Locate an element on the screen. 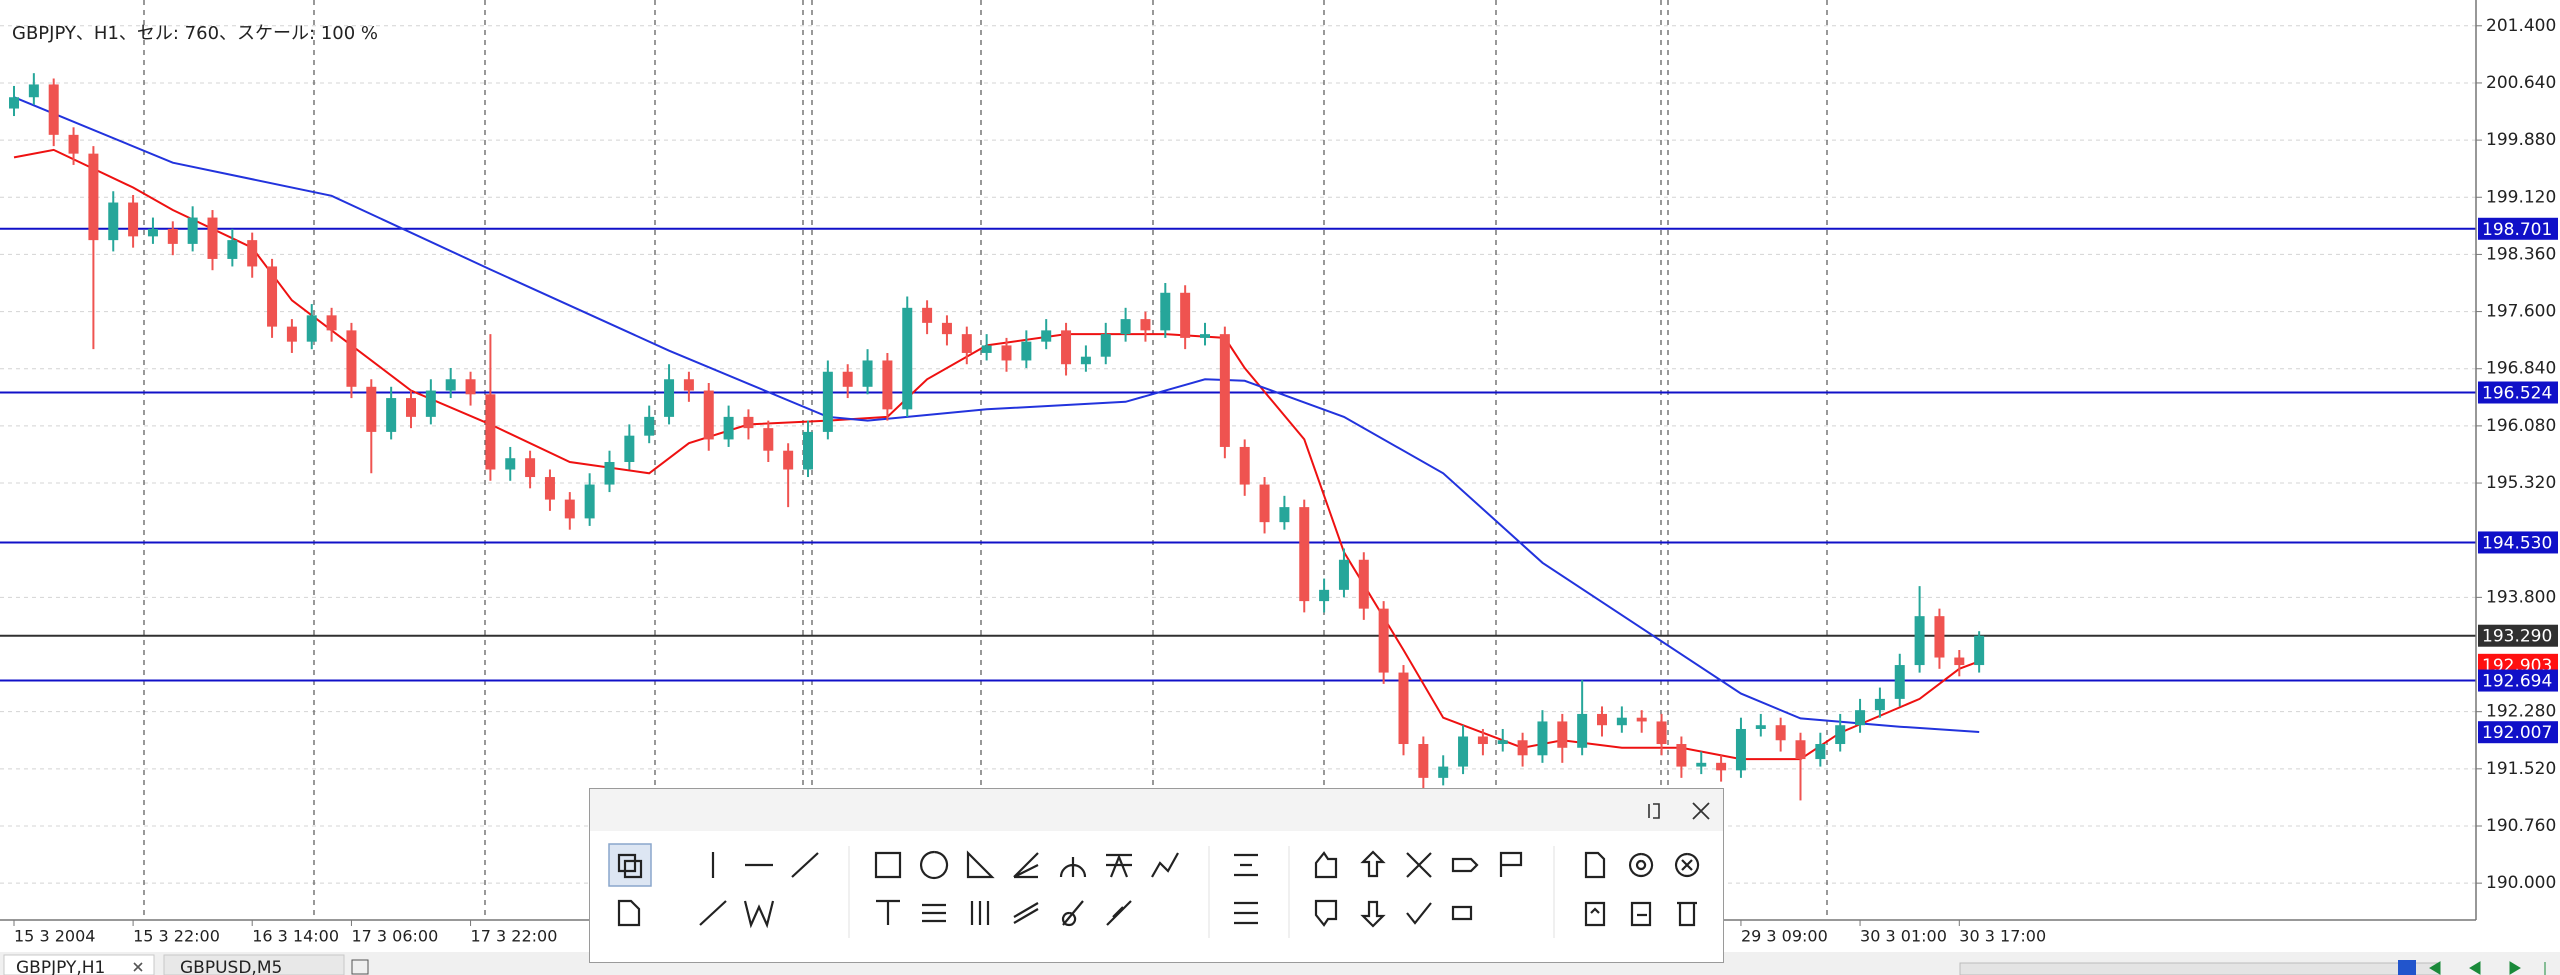 The width and height of the screenshot is (2560, 975). price-label: 194.530 is located at coordinates (2517, 543).